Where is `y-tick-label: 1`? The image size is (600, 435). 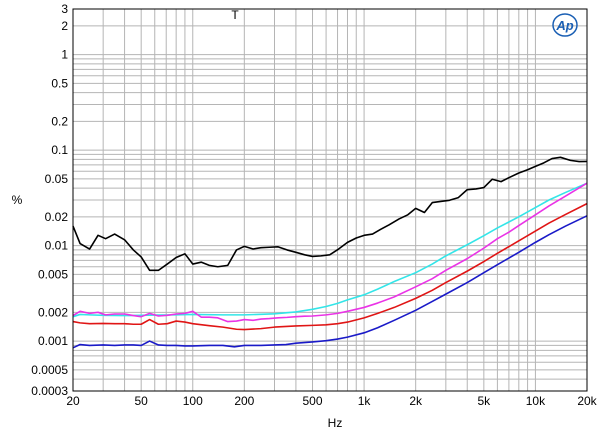
y-tick-label: 1 is located at coordinates (64, 55).